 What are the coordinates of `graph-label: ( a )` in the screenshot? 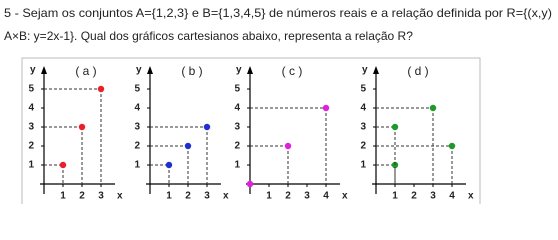 It's located at (85, 71).